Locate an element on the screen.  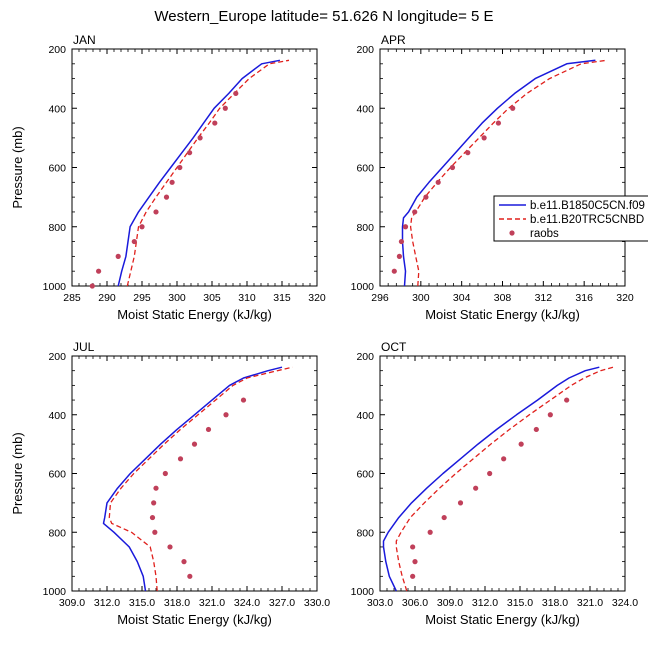
x-tick-label: 306.0 is located at coordinates (415, 603).